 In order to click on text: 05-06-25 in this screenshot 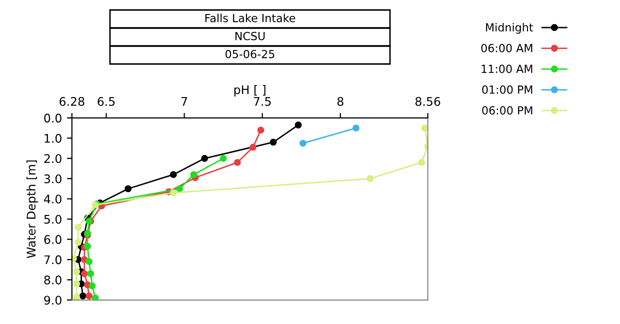, I will do `click(250, 54)`.